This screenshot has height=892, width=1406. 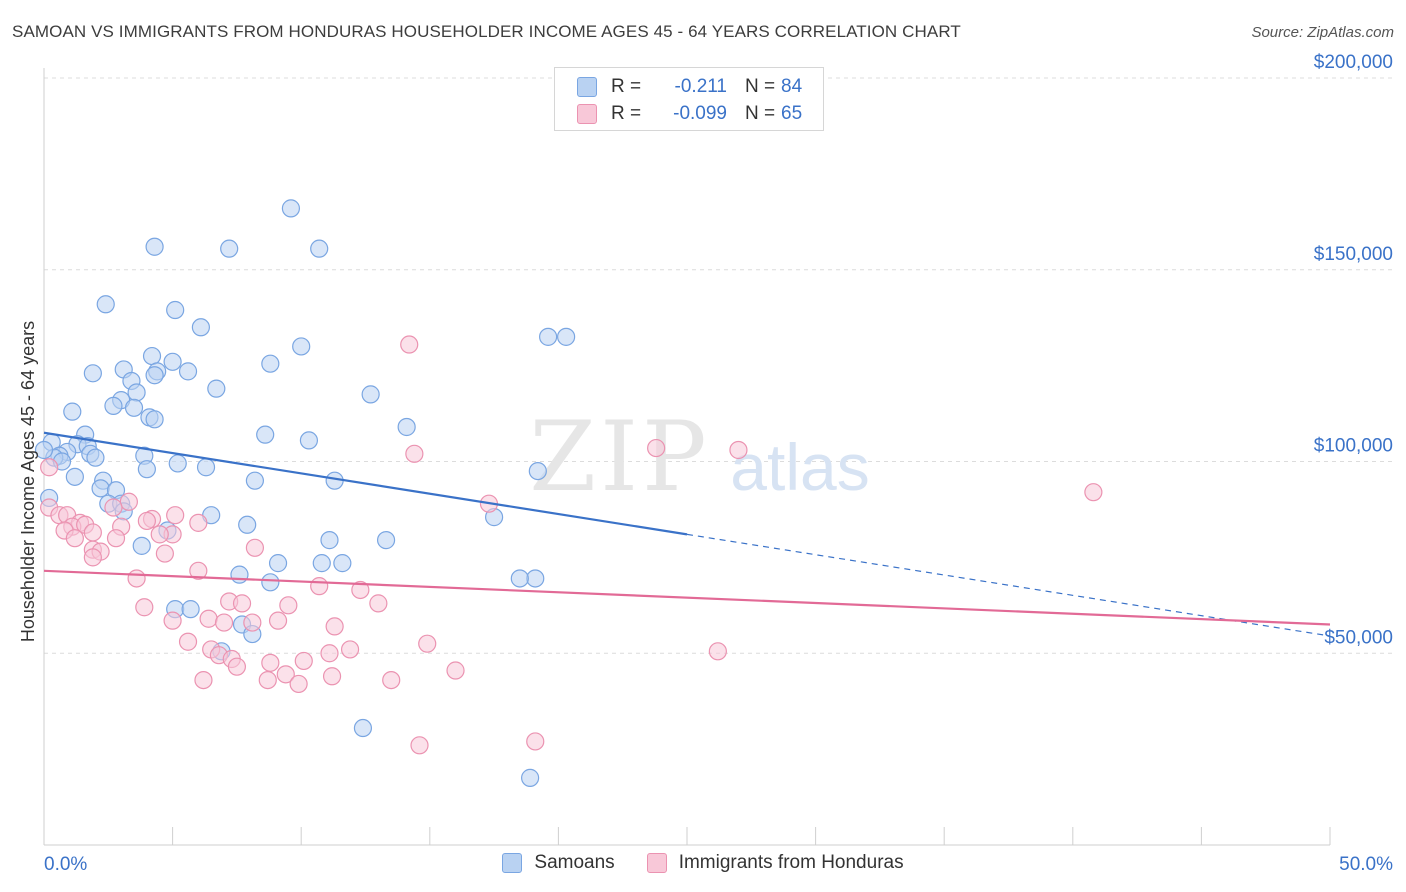 I want to click on samoans-swatch, so click(x=587, y=87).